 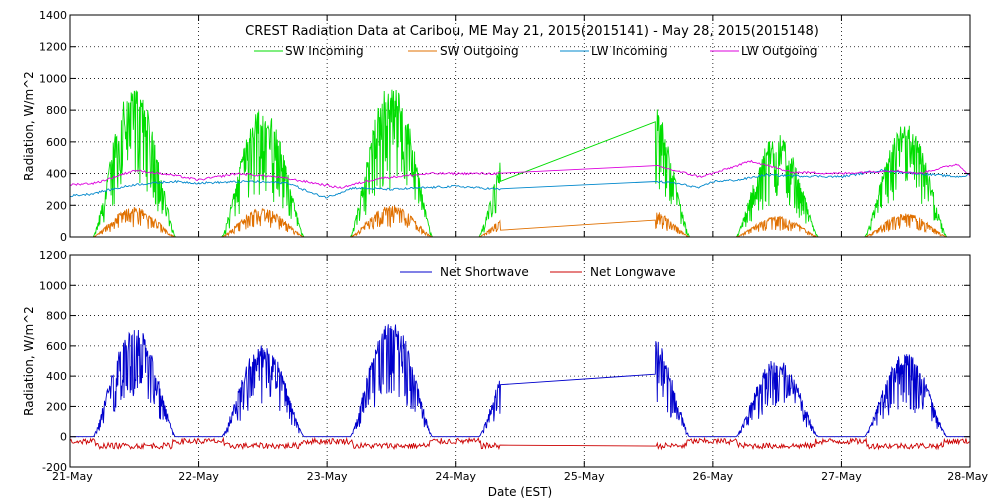 I want to click on x-tick-label: 28-May, so click(x=967, y=476).